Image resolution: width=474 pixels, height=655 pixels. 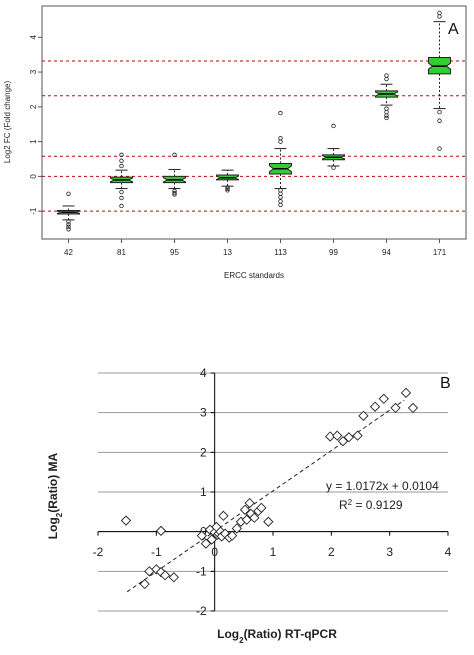 What do you see at coordinates (331, 552) in the screenshot?
I see `x-tick-label: 2` at bounding box center [331, 552].